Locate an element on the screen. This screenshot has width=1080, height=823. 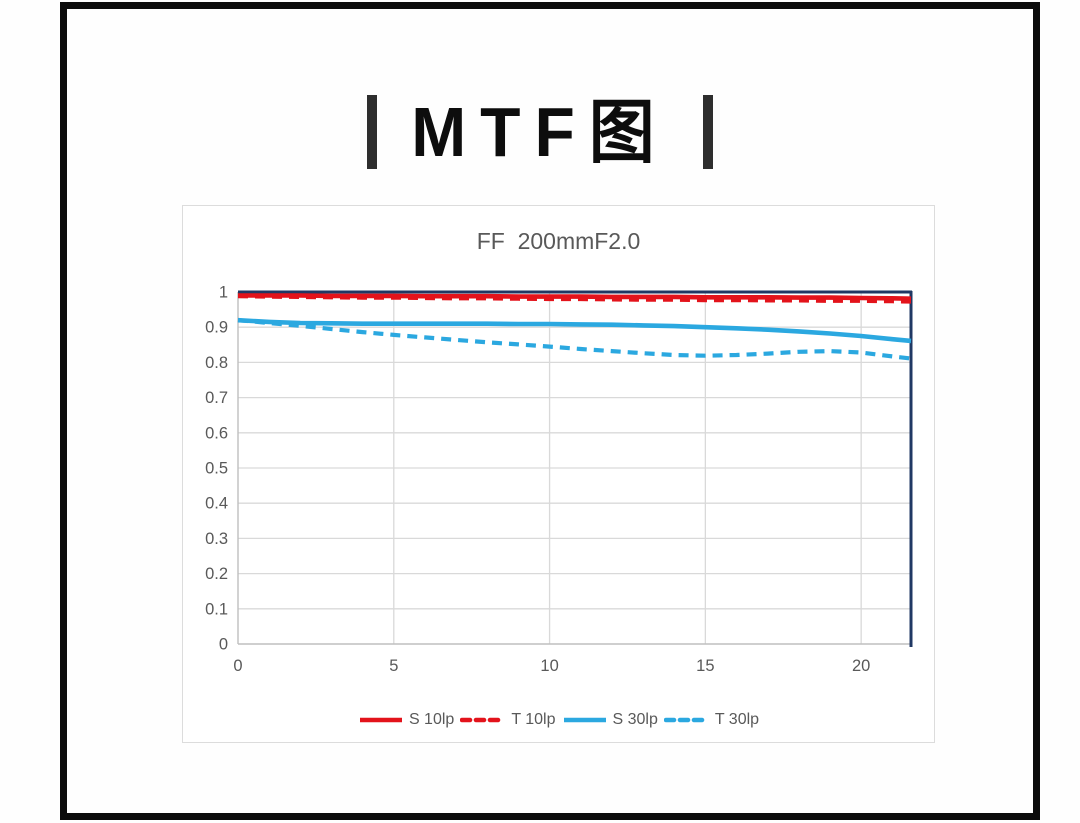
x-tick-label: 0 is located at coordinates (237, 666).